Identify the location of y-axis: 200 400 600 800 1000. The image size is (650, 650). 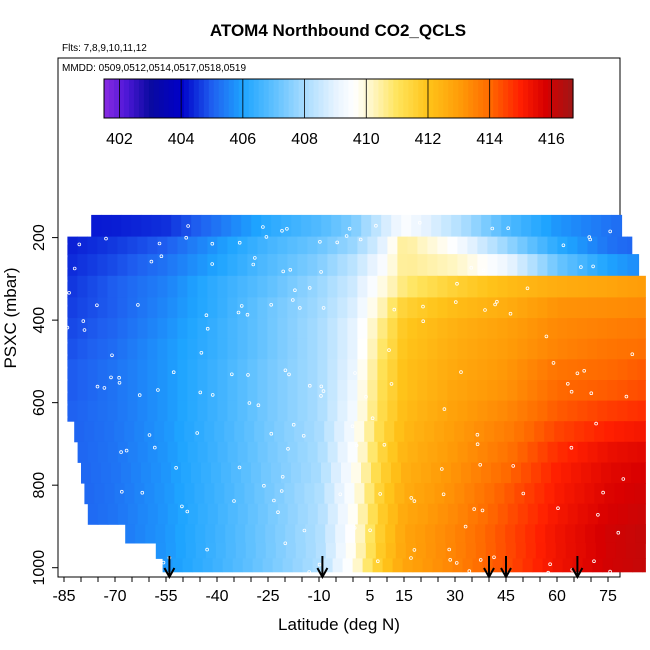
(44, 404).